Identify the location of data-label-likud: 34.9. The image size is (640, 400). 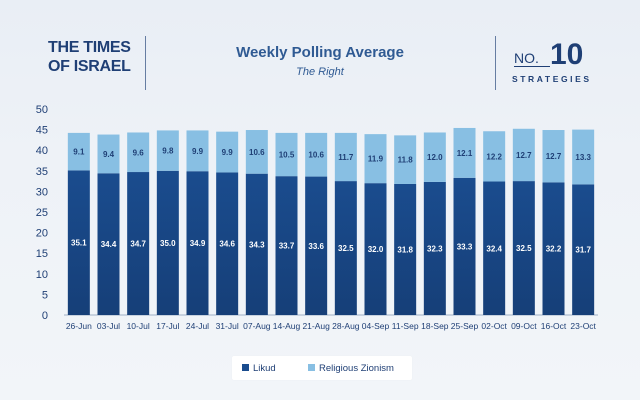
(198, 243).